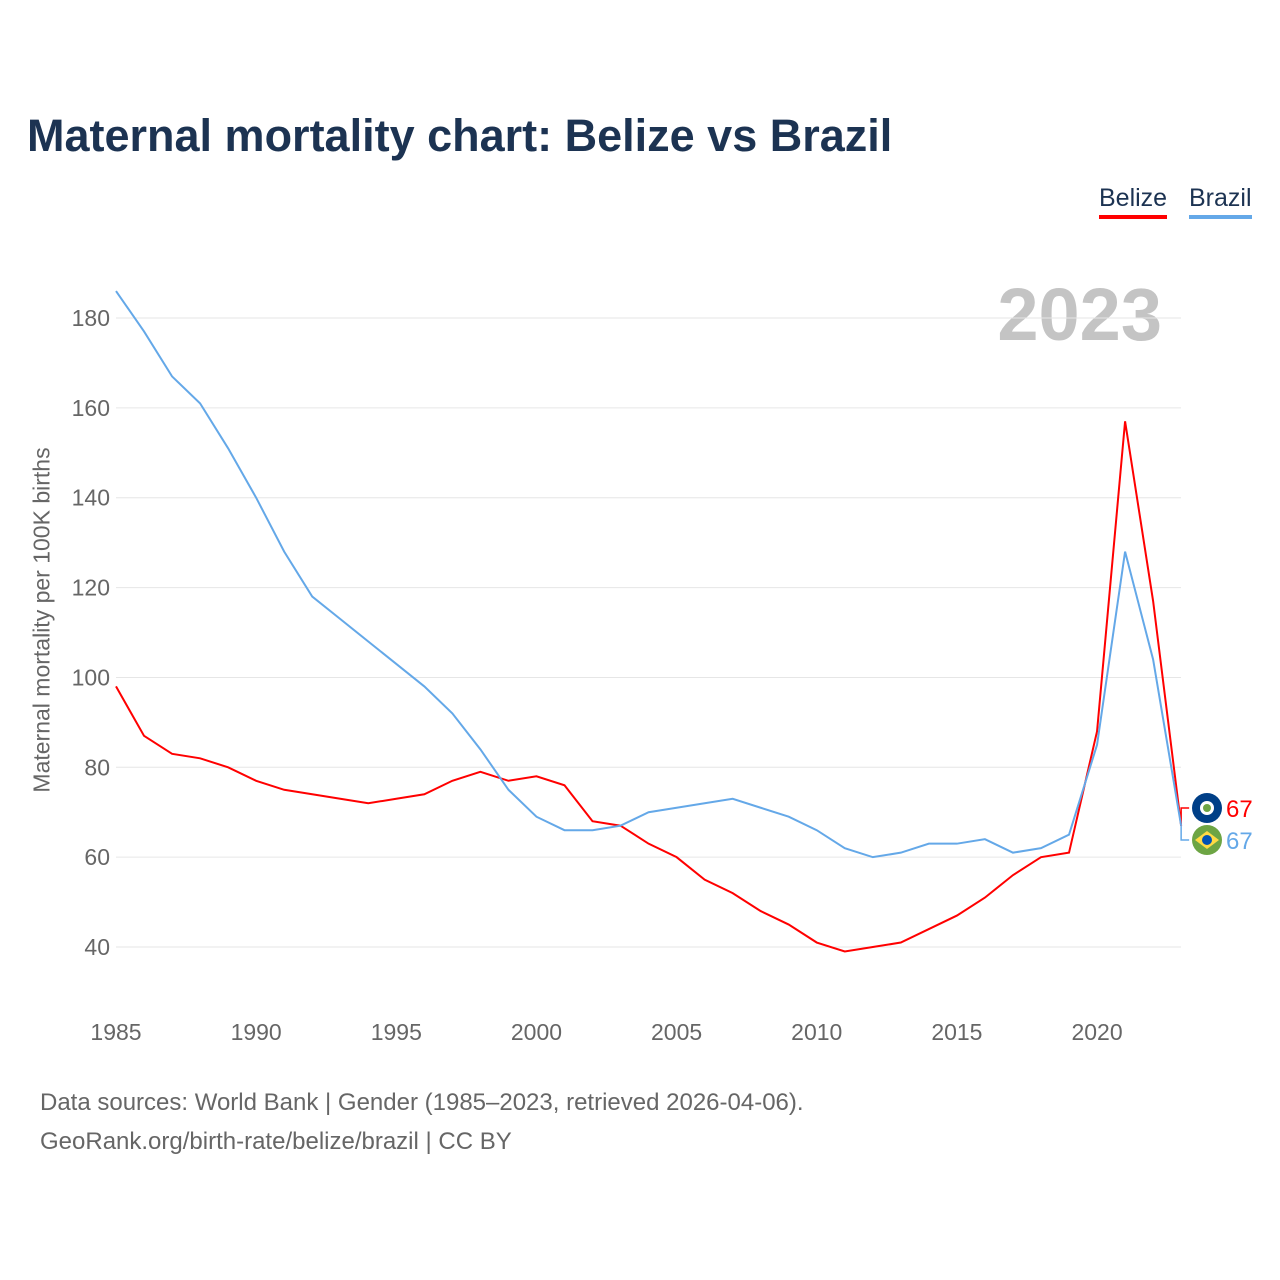 This screenshot has width=1280, height=1280. Describe the element at coordinates (1133, 201) in the screenshot. I see `legend-belize: Belize` at that location.